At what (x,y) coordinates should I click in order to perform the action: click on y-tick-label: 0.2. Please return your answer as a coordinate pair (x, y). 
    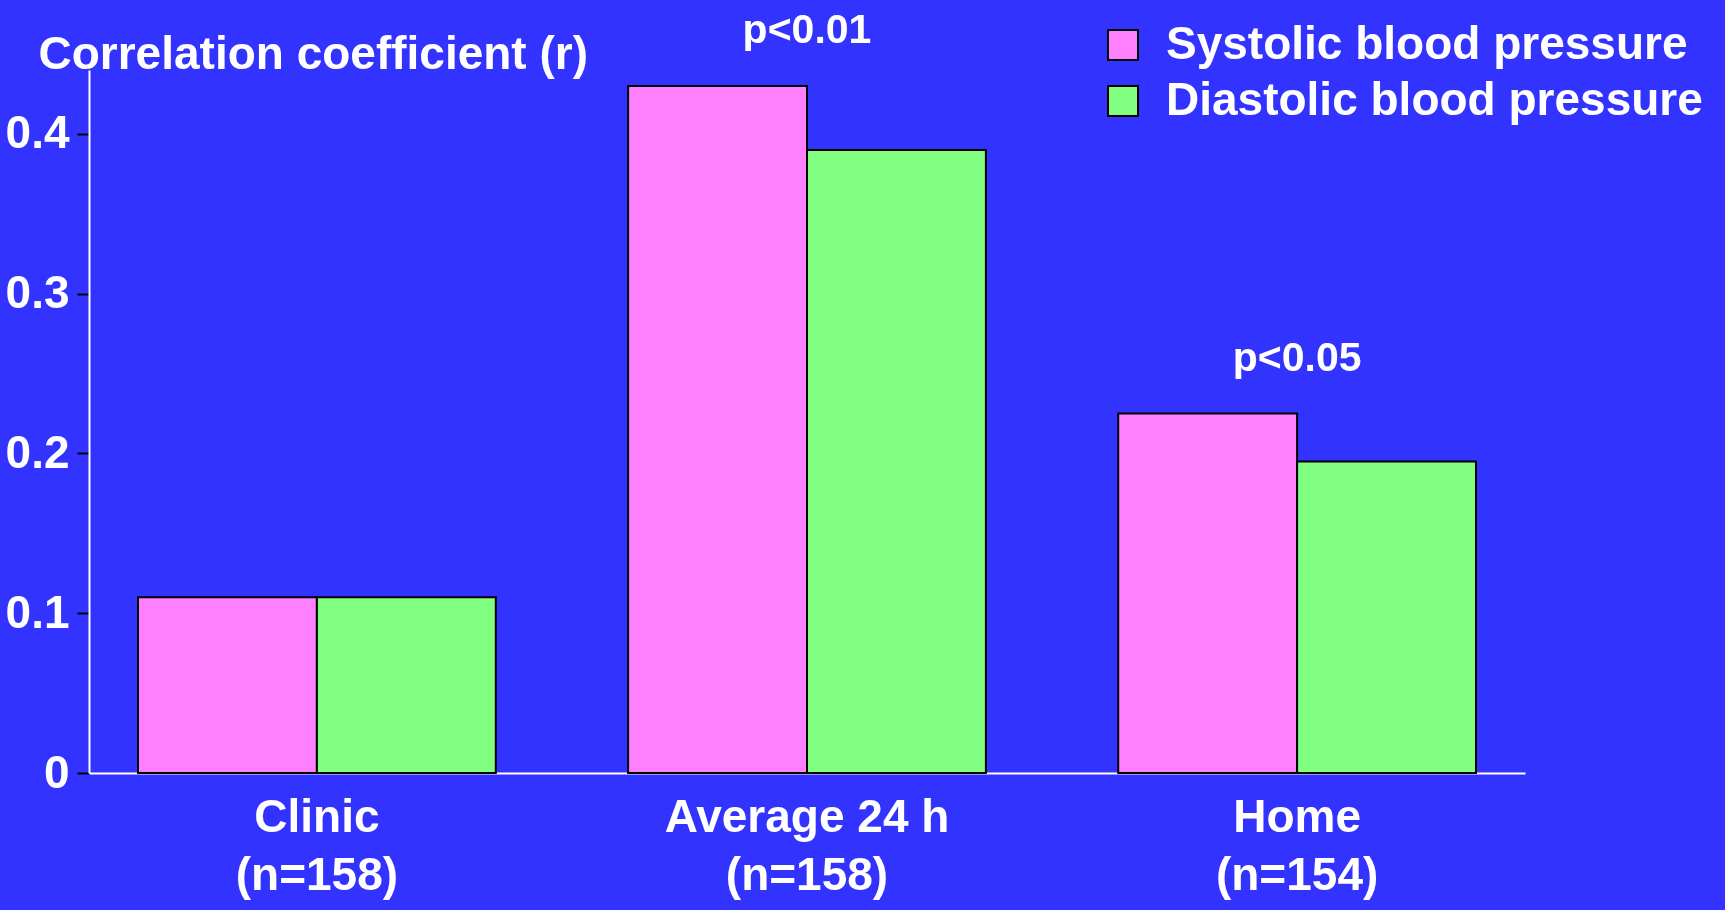
    Looking at the image, I should click on (37, 451).